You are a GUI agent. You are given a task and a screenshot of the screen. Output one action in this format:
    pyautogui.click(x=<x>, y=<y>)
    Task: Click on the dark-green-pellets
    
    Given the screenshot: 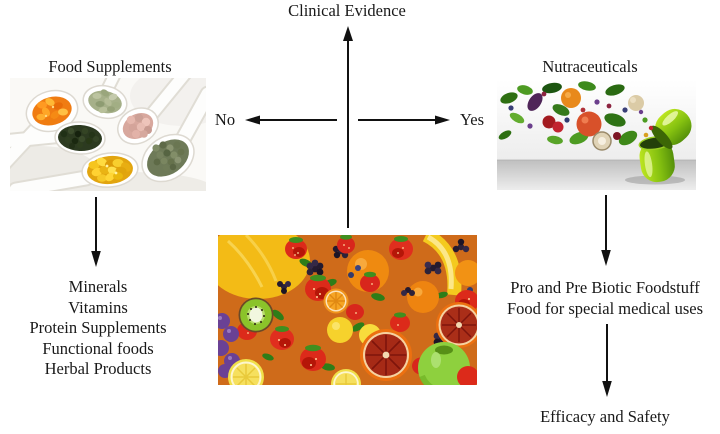 What is the action you would take?
    pyautogui.click(x=80, y=138)
    